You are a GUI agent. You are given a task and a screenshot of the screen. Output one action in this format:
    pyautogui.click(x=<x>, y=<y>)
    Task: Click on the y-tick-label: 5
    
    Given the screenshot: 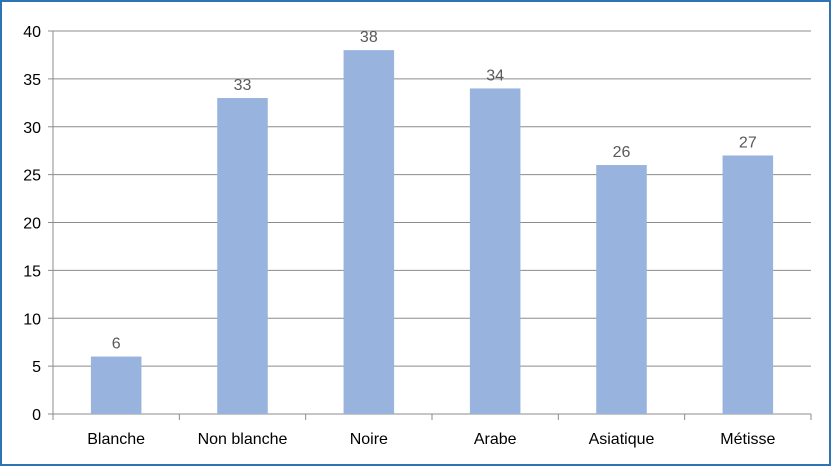 What is the action you would take?
    pyautogui.click(x=36, y=367)
    